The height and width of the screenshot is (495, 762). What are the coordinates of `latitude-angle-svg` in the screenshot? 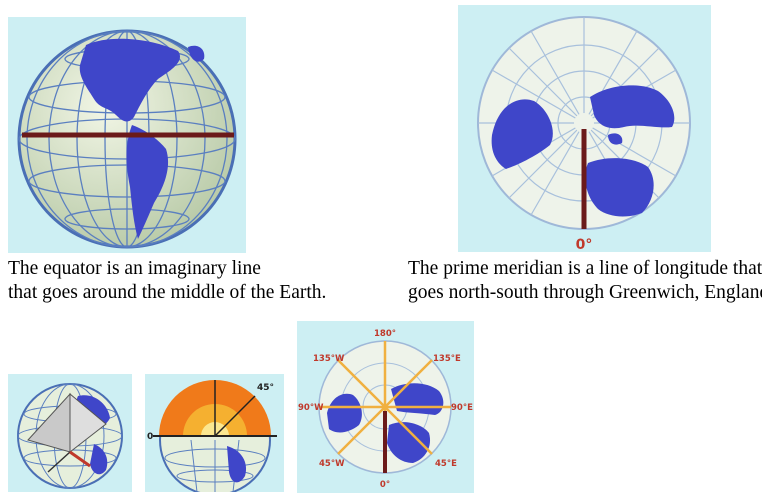 It's located at (70, 436).